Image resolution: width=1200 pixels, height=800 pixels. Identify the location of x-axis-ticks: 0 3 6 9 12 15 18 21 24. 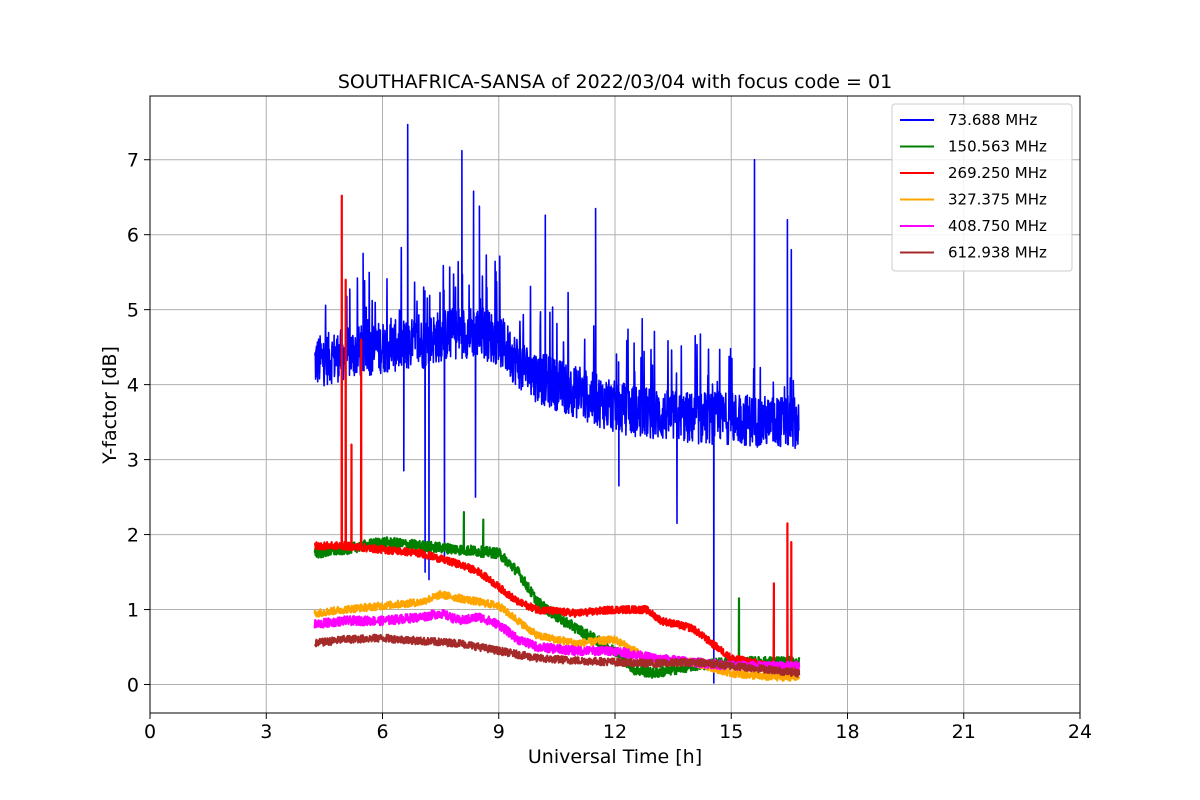
(618, 728).